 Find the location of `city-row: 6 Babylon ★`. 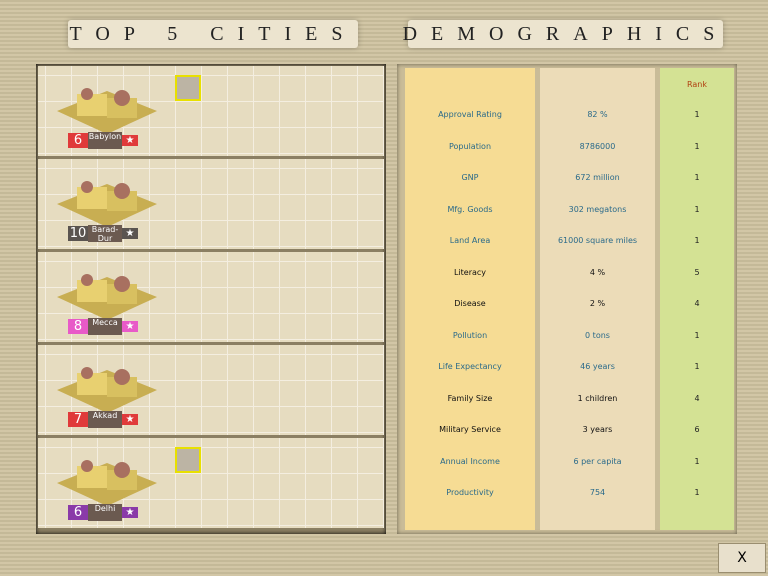

city-row: 6 Babylon ★ is located at coordinates (211, 111).